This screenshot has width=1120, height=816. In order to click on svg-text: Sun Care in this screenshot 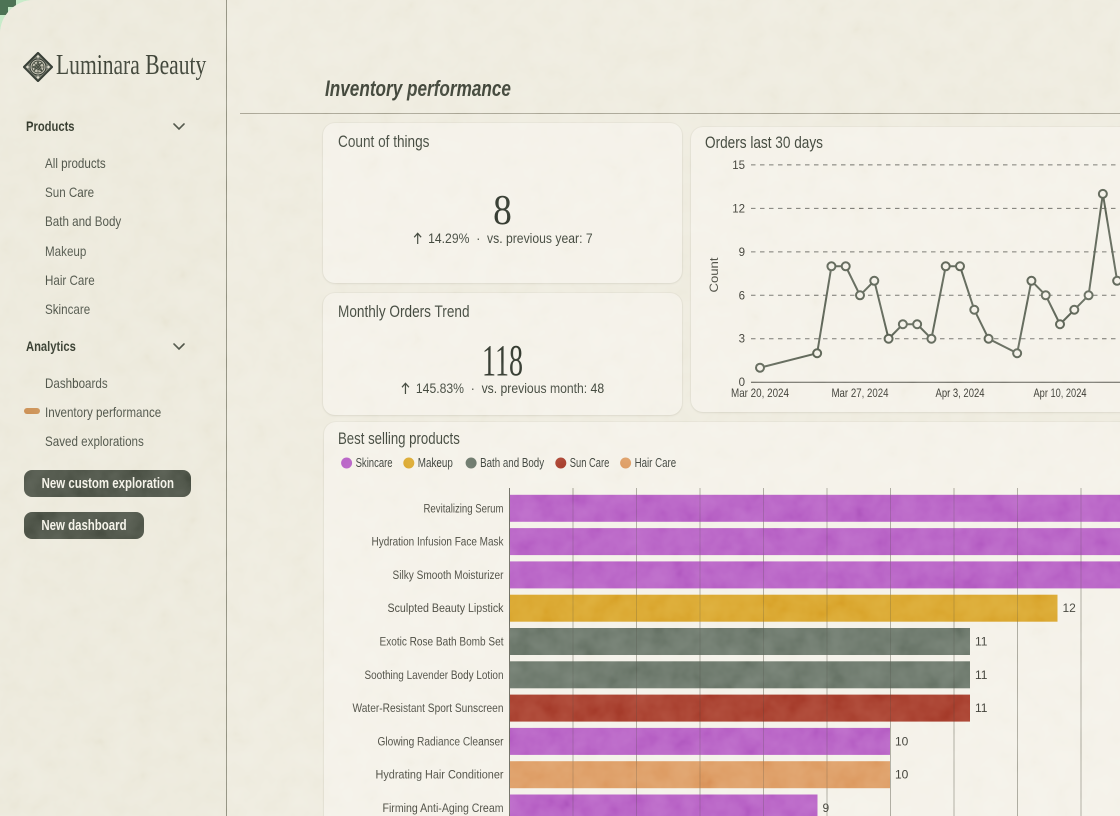, I will do `click(590, 463)`.